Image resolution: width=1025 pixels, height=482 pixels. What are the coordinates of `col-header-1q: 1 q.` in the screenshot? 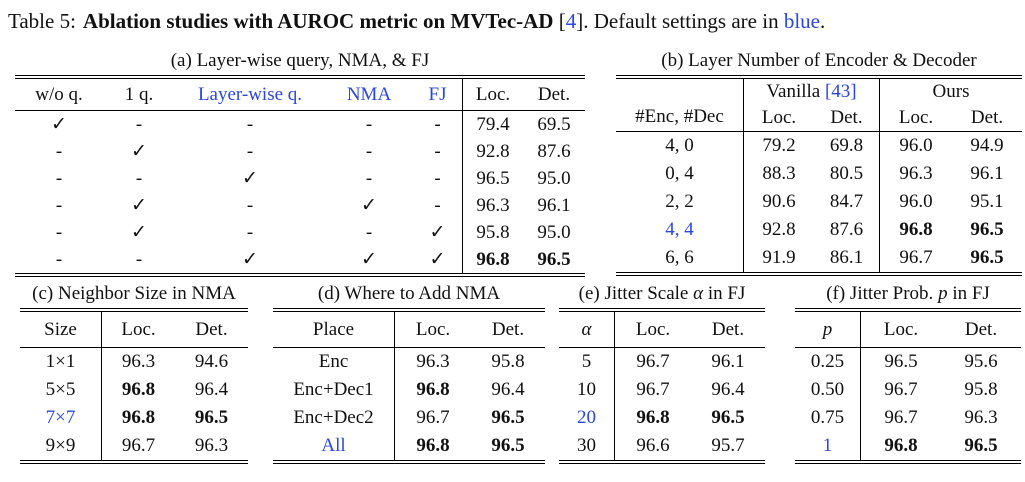 It's located at (139, 95).